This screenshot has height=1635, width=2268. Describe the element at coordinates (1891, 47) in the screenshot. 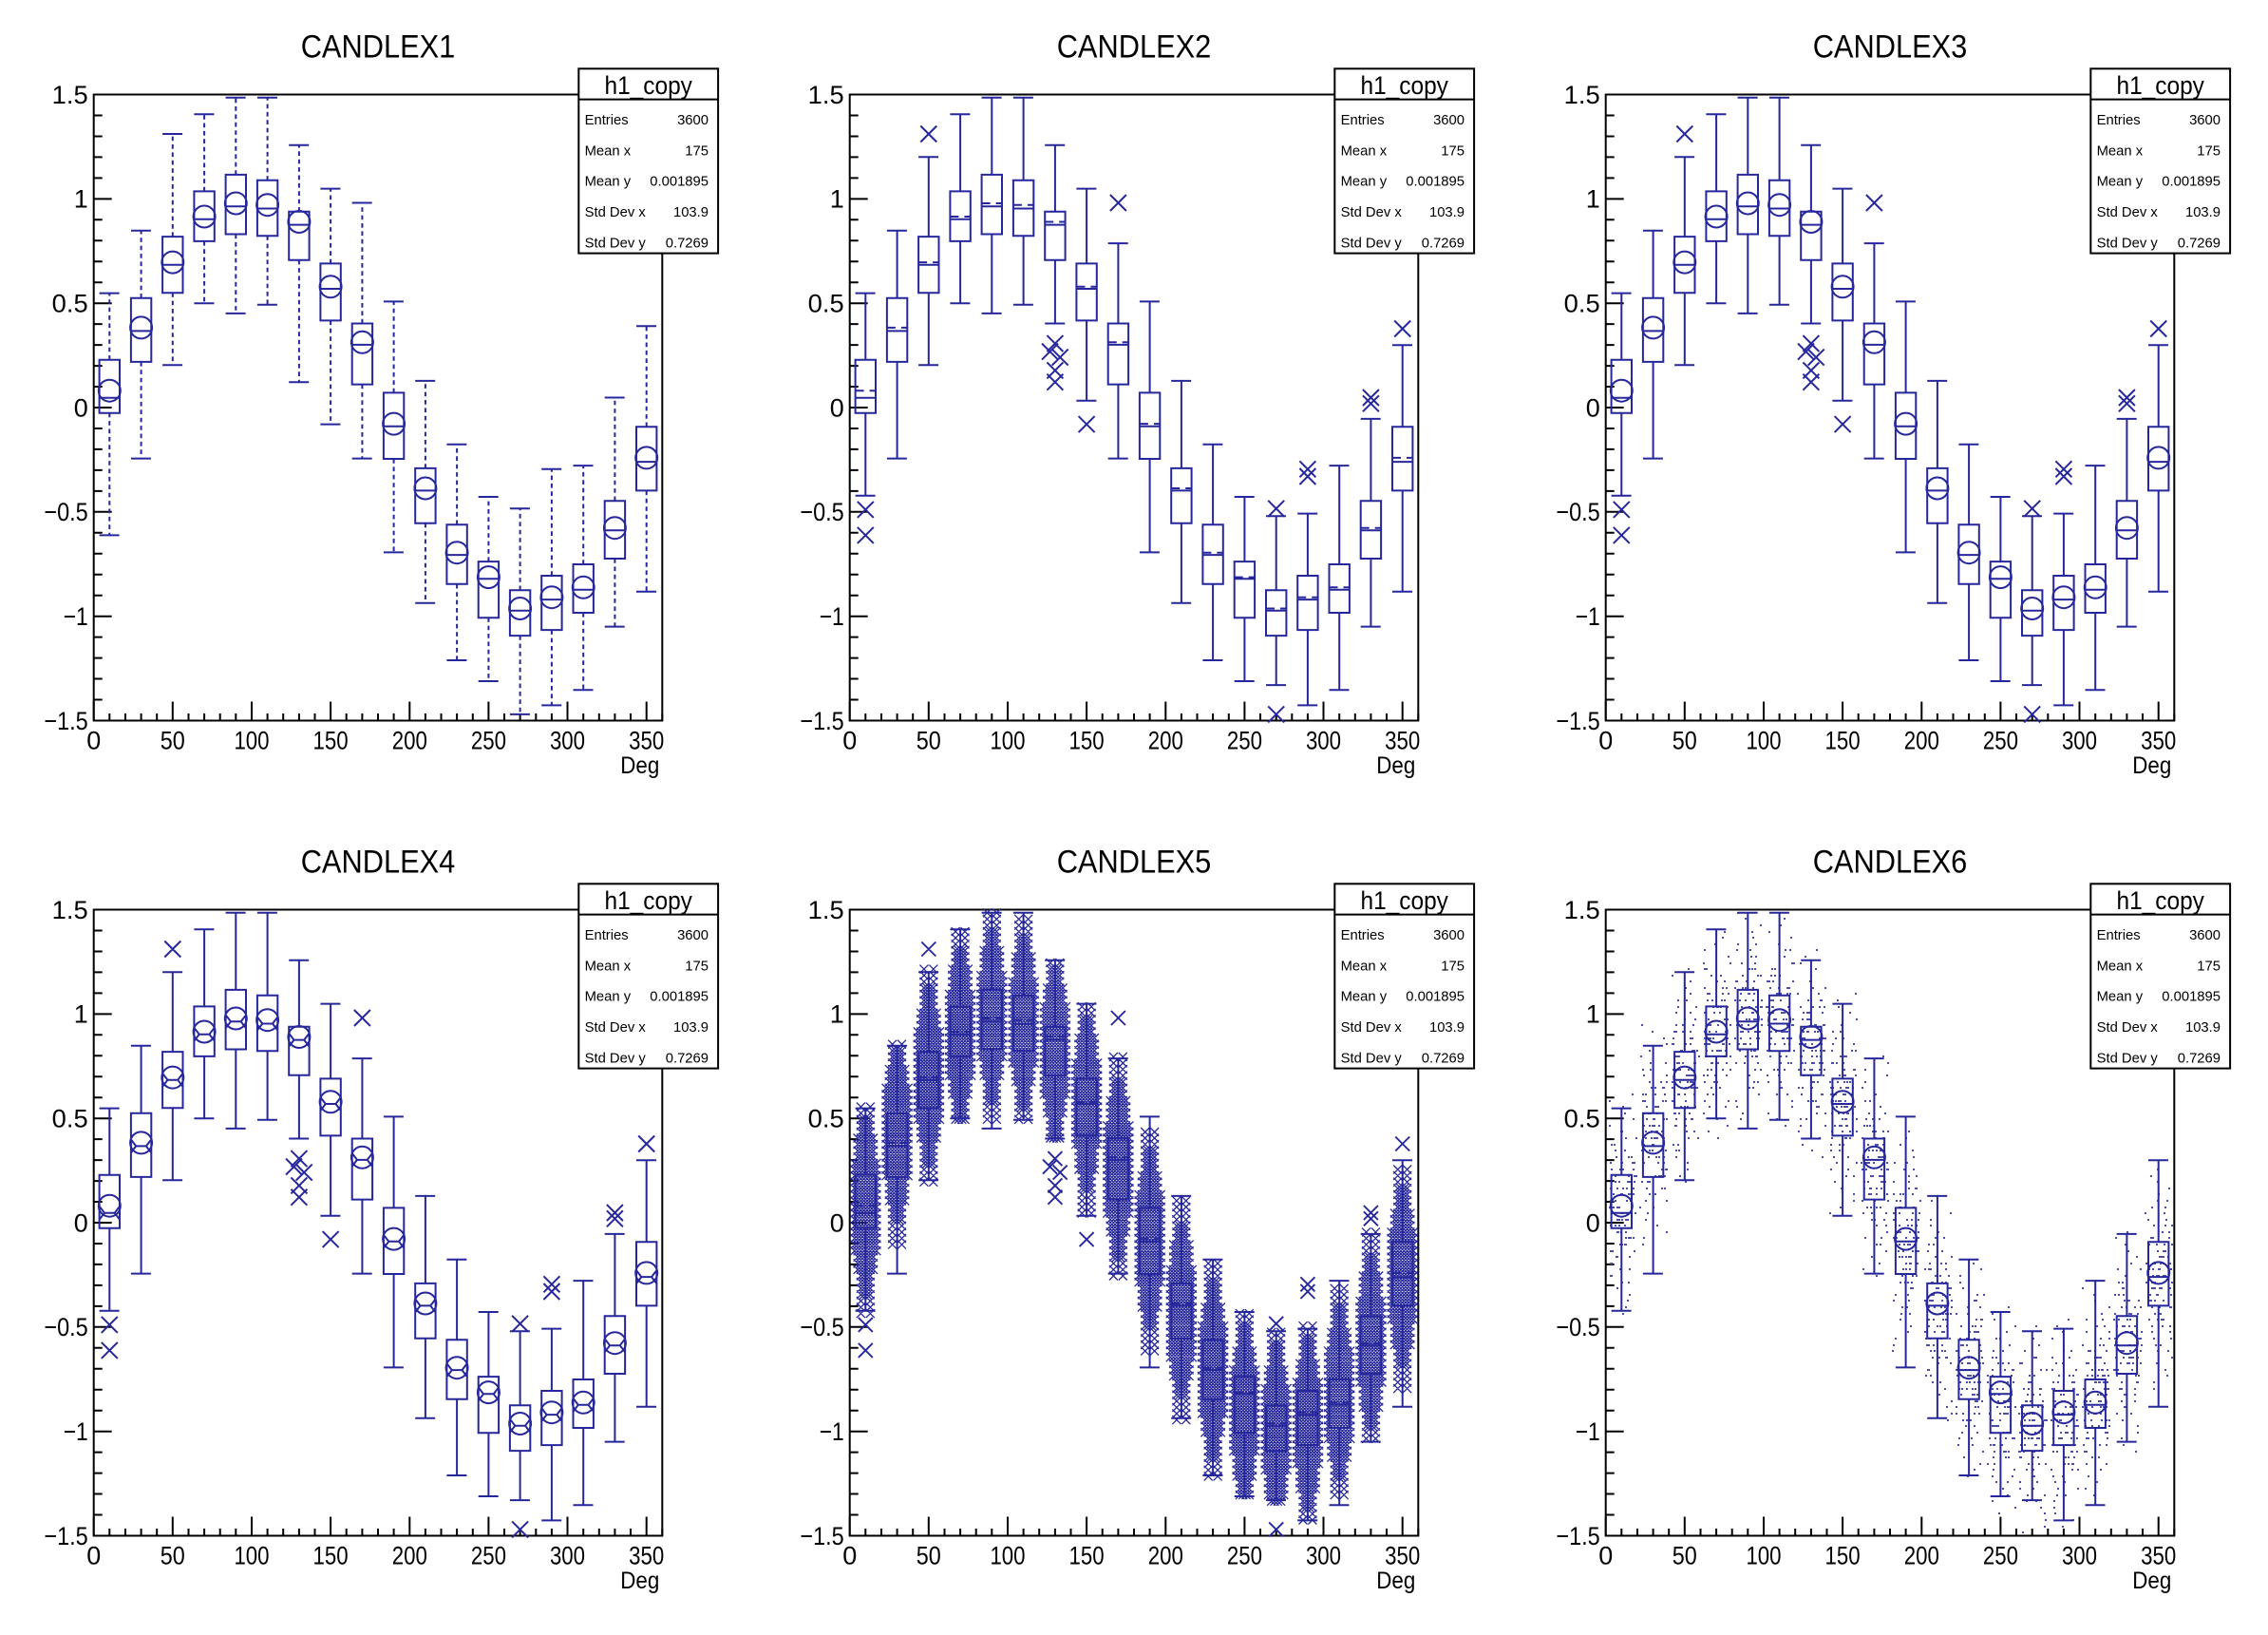

I see `svg-text: CANDLEX3` at that location.